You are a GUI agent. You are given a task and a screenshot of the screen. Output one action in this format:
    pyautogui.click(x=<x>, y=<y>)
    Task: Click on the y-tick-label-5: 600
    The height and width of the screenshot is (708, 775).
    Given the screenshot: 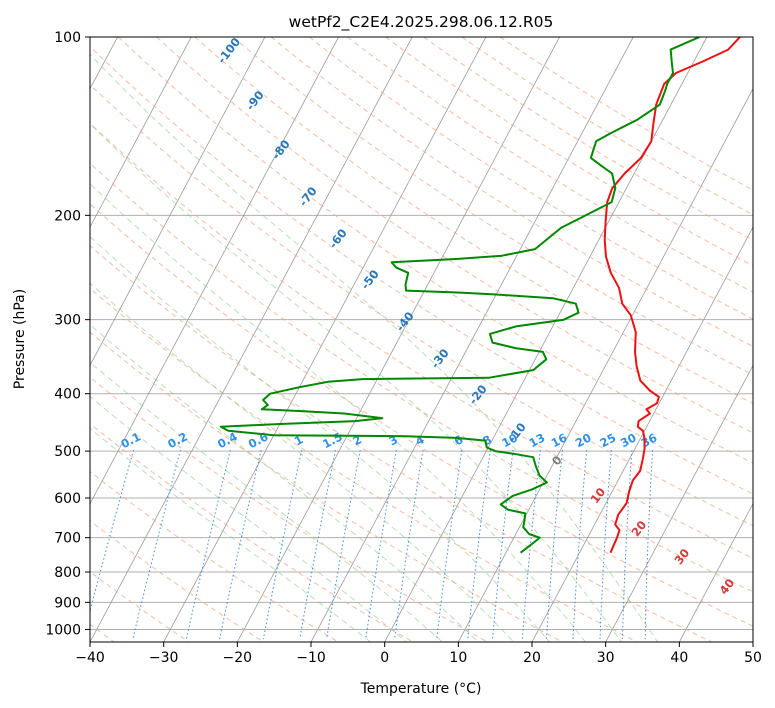 What is the action you would take?
    pyautogui.click(x=67, y=499)
    